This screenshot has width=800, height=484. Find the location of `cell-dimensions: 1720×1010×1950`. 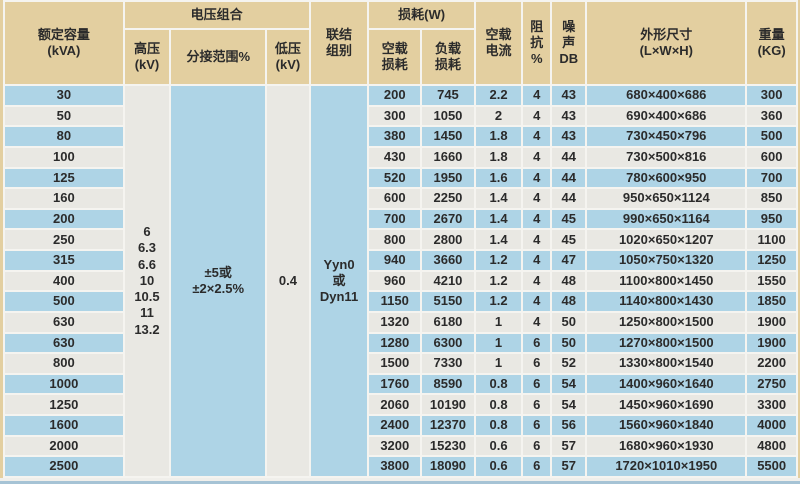

cell-dimensions: 1720×1010×1950 is located at coordinates (666, 466).